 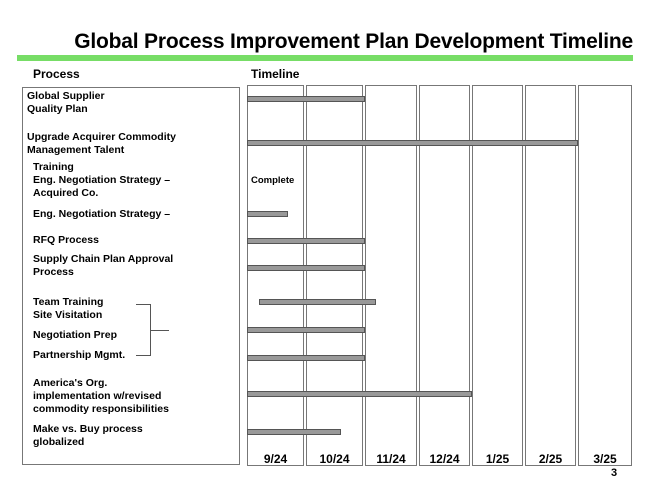 What do you see at coordinates (143, 330) in the screenshot?
I see `grouping-bracket` at bounding box center [143, 330].